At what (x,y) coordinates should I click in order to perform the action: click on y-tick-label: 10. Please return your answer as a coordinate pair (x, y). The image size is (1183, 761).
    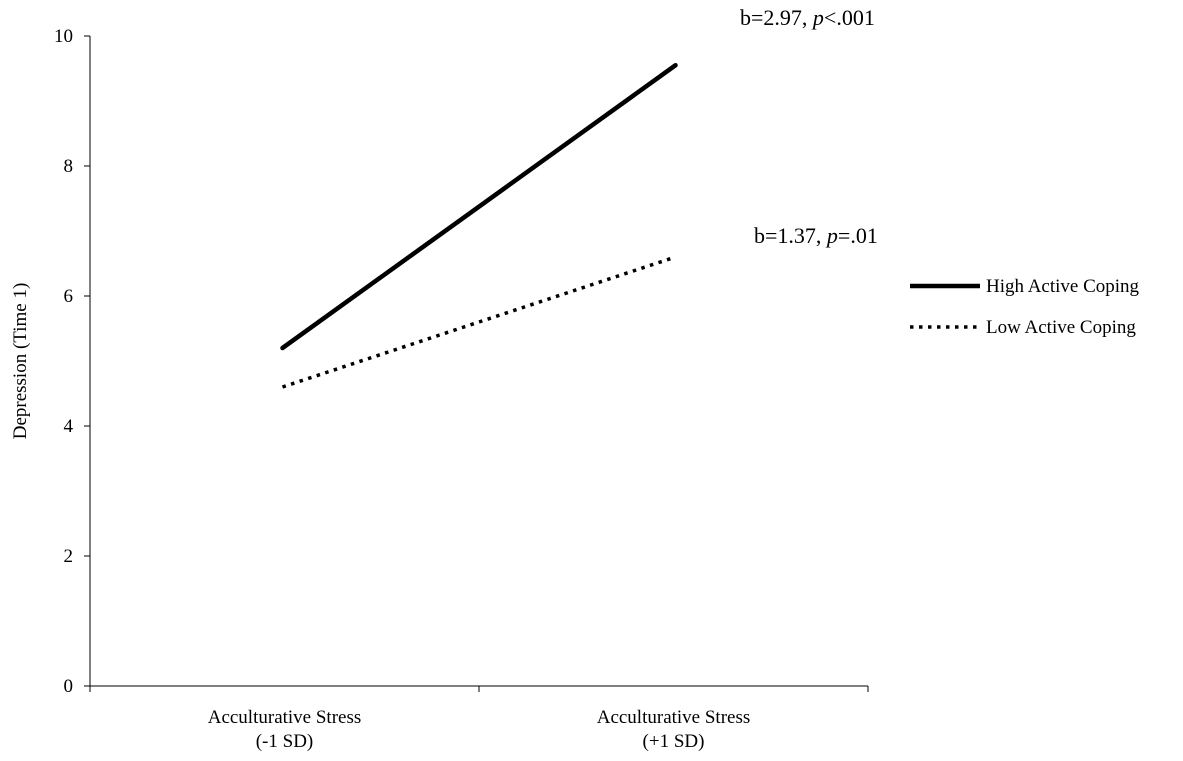
    Looking at the image, I should click on (63, 36).